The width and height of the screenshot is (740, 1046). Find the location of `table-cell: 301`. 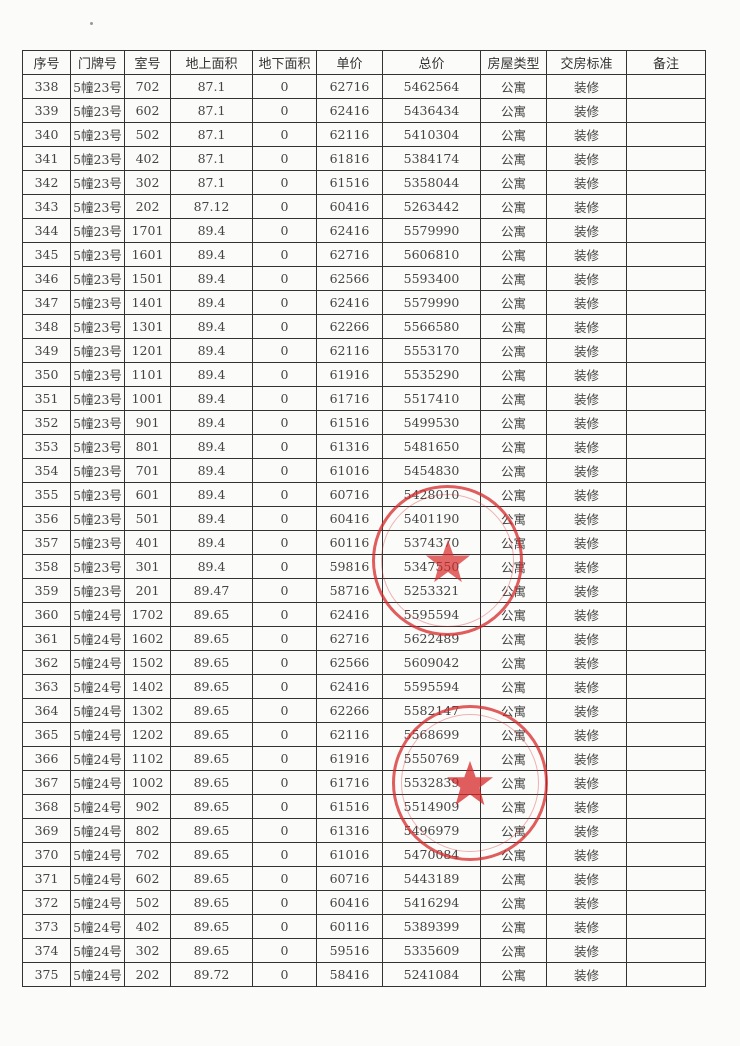

table-cell: 301 is located at coordinates (147, 566).